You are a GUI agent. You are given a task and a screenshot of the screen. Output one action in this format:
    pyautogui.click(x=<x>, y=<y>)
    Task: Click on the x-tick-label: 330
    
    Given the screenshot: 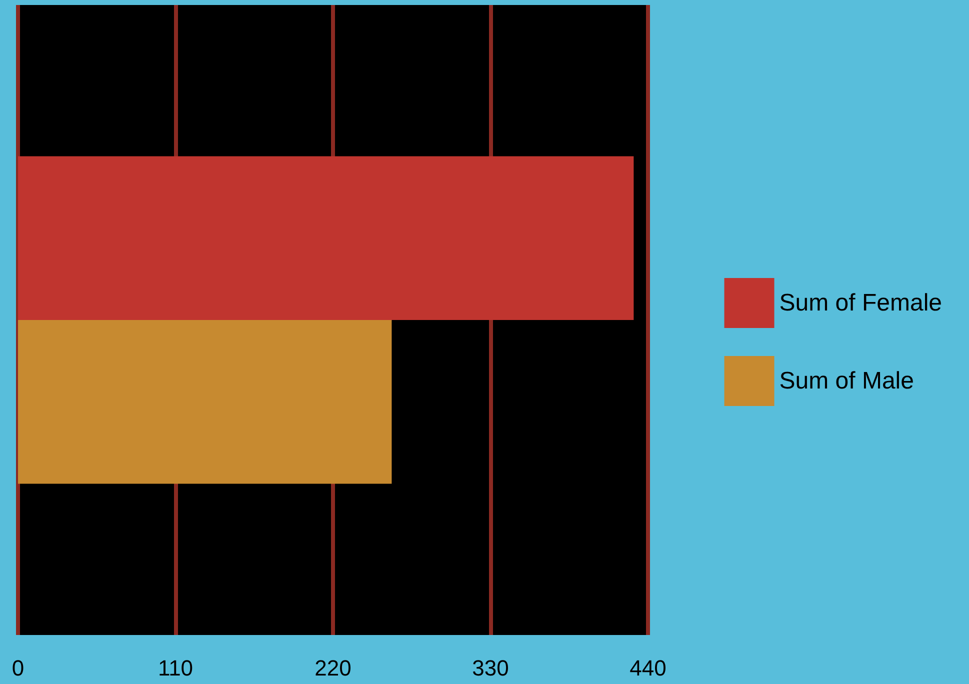 What is the action you would take?
    pyautogui.click(x=490, y=668)
    